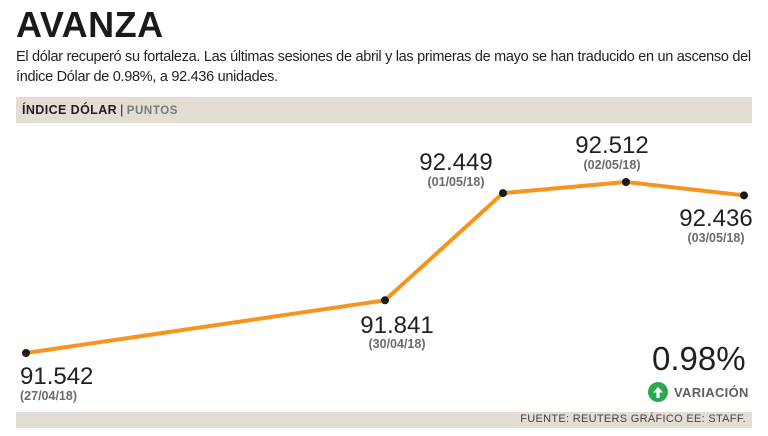 The height and width of the screenshot is (436, 768). Describe the element at coordinates (152, 111) in the screenshot. I see `unit-label: PUNTOS` at that location.